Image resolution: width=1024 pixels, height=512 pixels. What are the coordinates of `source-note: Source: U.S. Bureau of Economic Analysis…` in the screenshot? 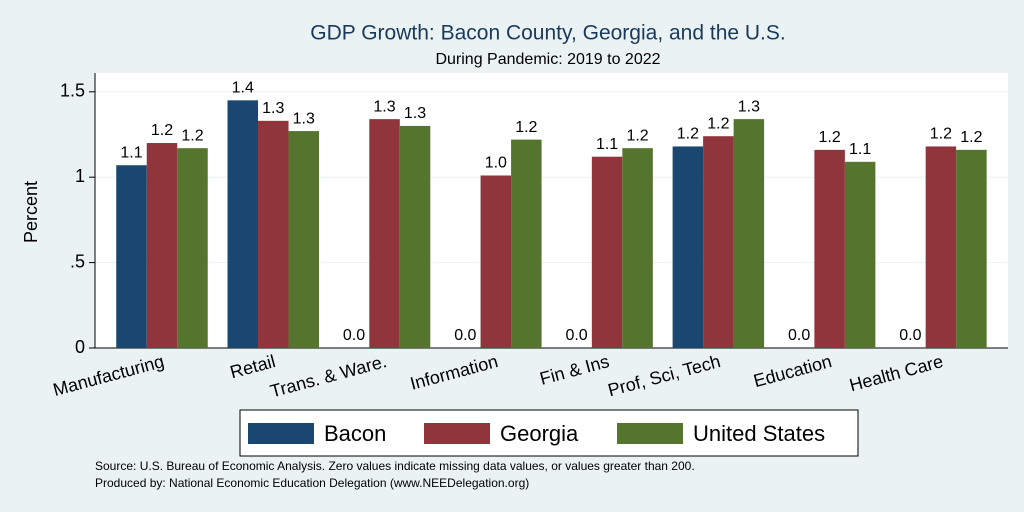 It's located at (395, 466).